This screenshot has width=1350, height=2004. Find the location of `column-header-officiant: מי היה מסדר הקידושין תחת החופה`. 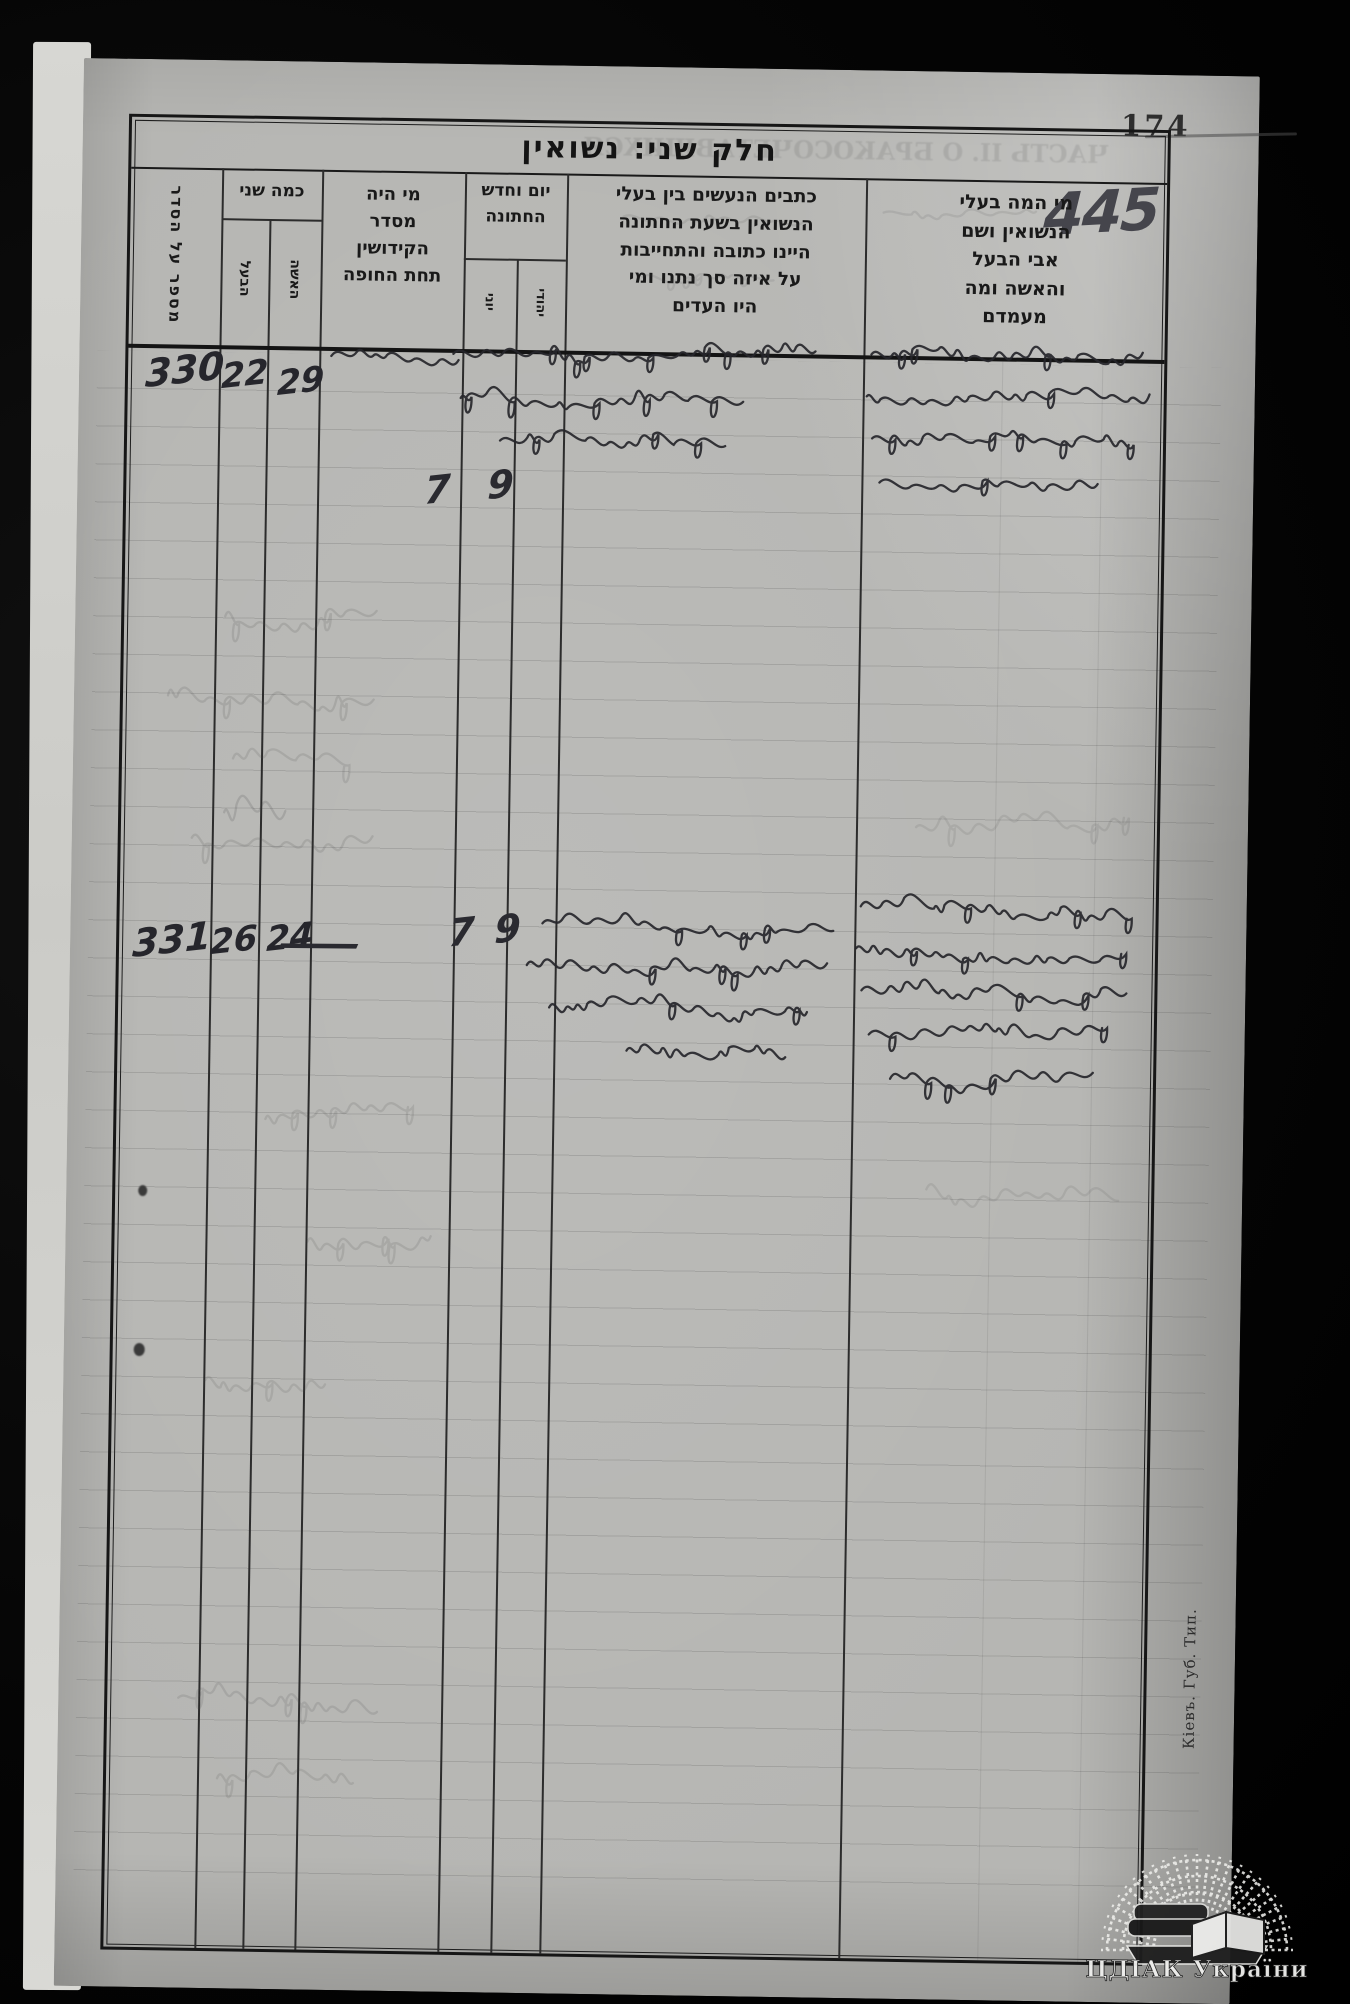

column-header-officiant: מי היה מסדר הקידושין תחת החופה is located at coordinates (392, 235).